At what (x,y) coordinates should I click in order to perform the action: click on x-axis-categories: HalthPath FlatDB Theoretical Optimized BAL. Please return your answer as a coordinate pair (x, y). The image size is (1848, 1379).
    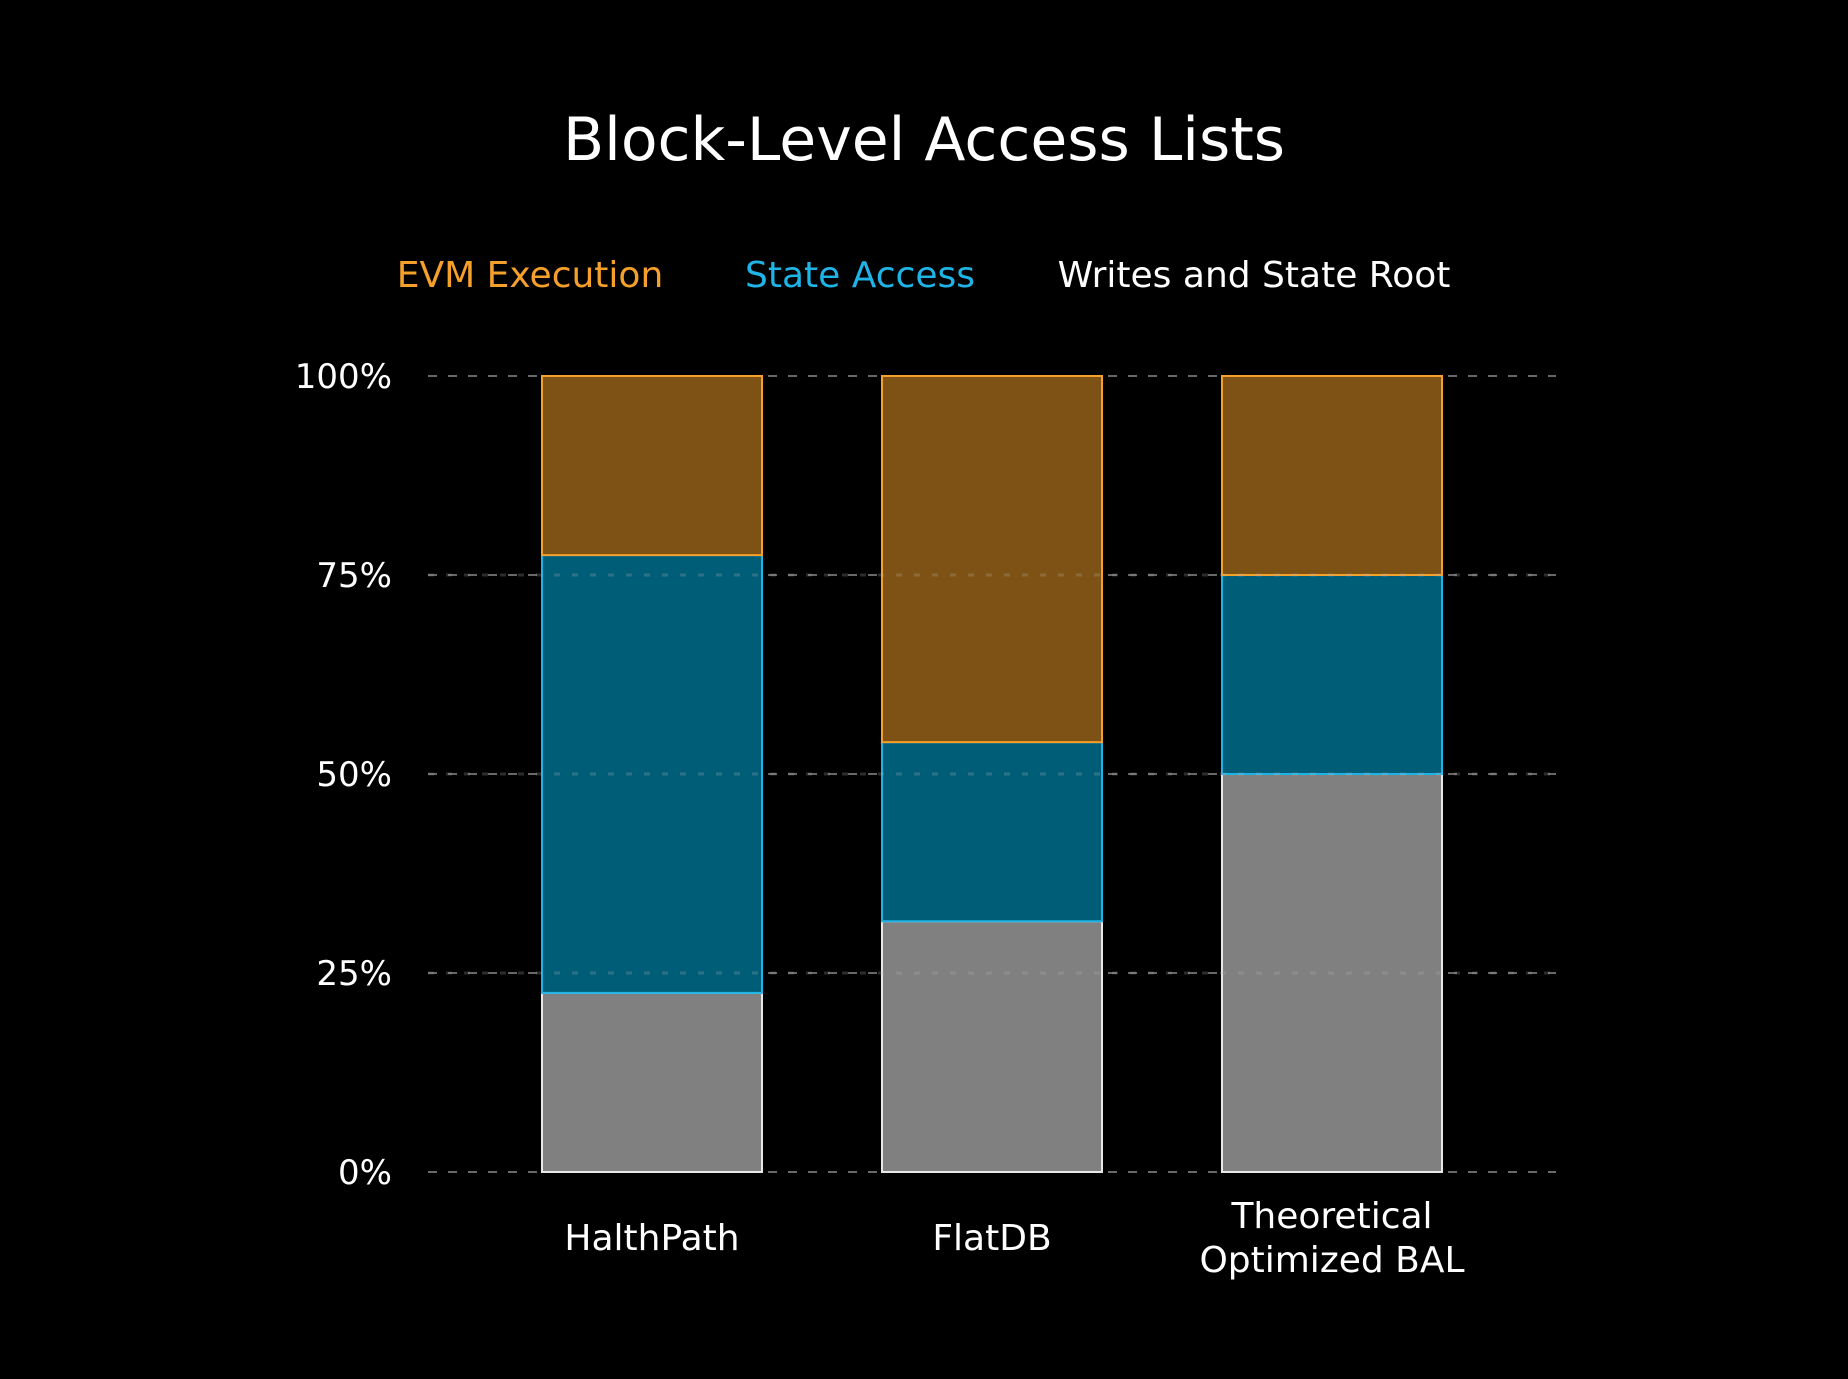
    Looking at the image, I should click on (1014, 1238).